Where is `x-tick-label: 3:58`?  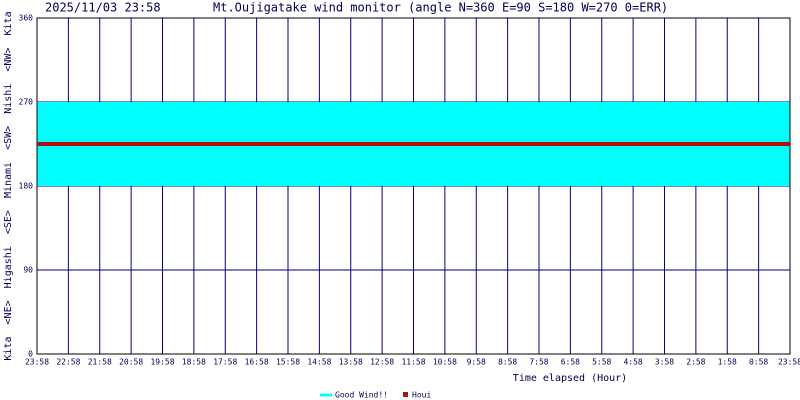 x-tick-label: 3:58 is located at coordinates (664, 362).